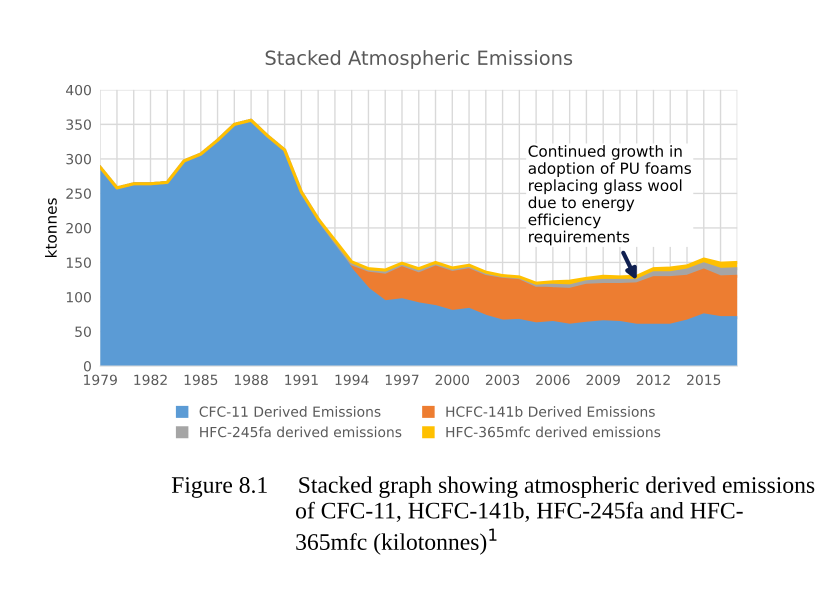  Describe the element at coordinates (653, 380) in the screenshot. I see `x-tick-label: 2012` at that location.